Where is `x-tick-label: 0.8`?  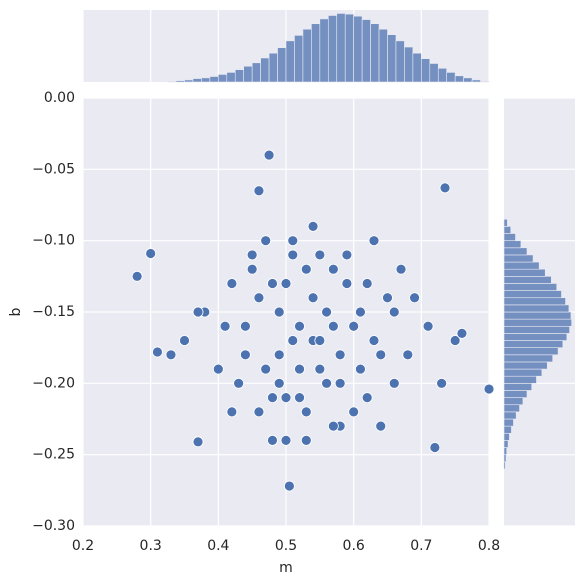 x-tick-label: 0.8 is located at coordinates (489, 546).